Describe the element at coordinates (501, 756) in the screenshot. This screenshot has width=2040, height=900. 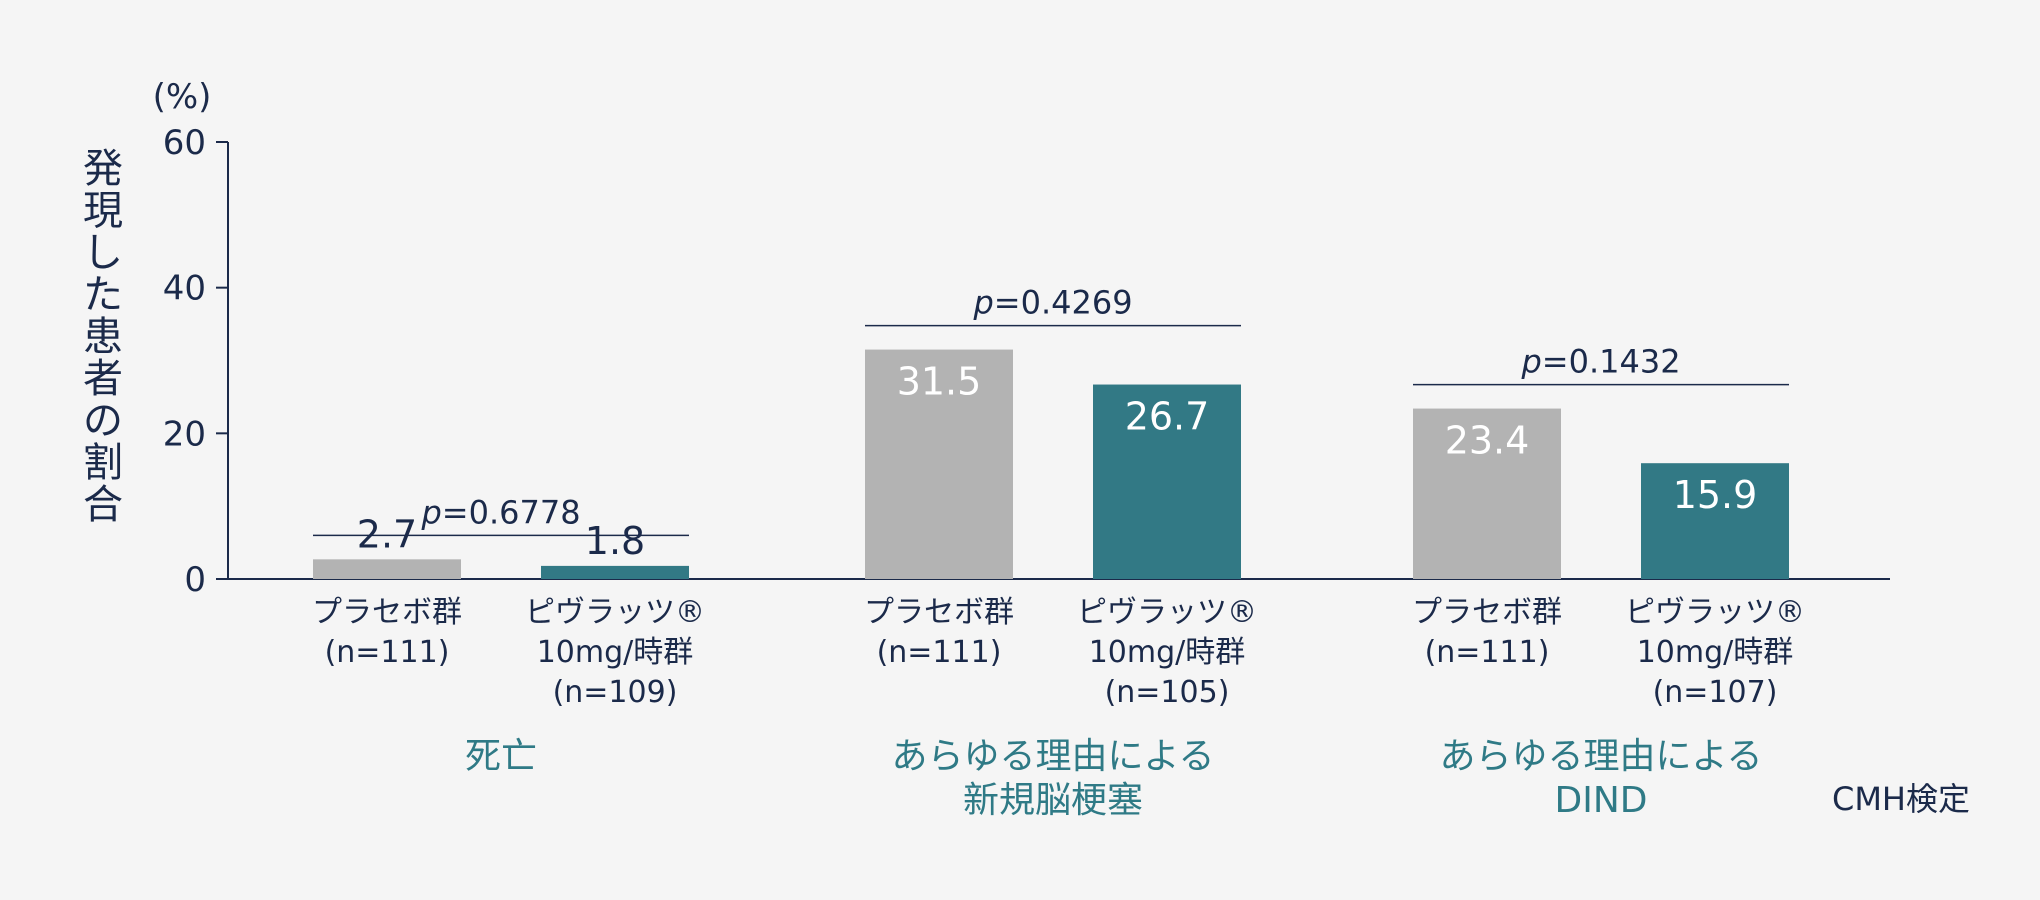
I see `group-label: 死亡` at that location.